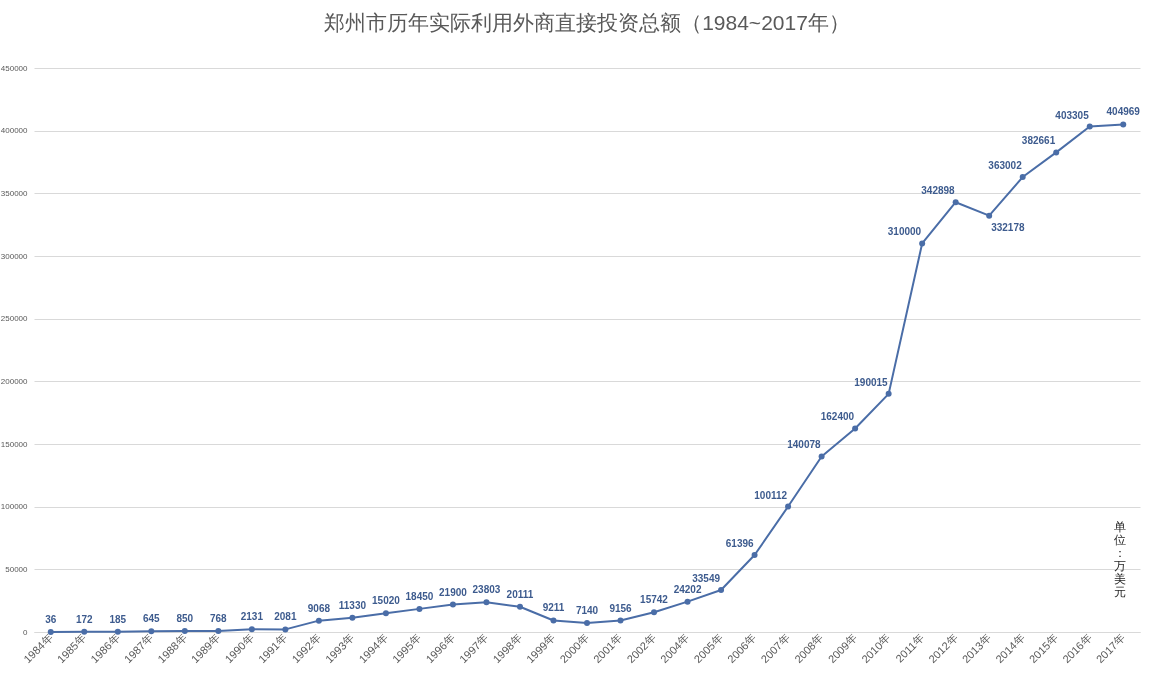 The width and height of the screenshot is (1155, 684). What do you see at coordinates (520, 594) in the screenshot?
I see `data-label: 20111` at bounding box center [520, 594].